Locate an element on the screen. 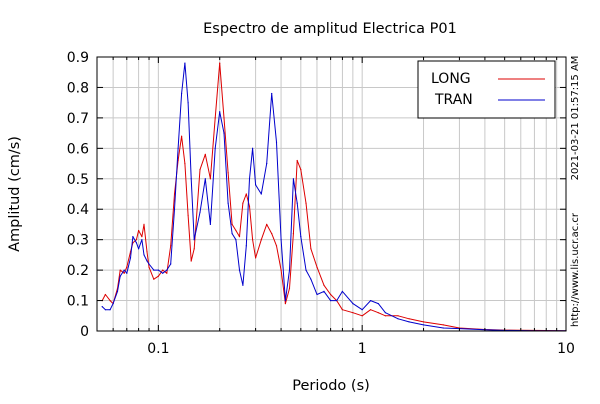 The width and height of the screenshot is (600, 404). y-tick-label: 0.3 is located at coordinates (78, 241).